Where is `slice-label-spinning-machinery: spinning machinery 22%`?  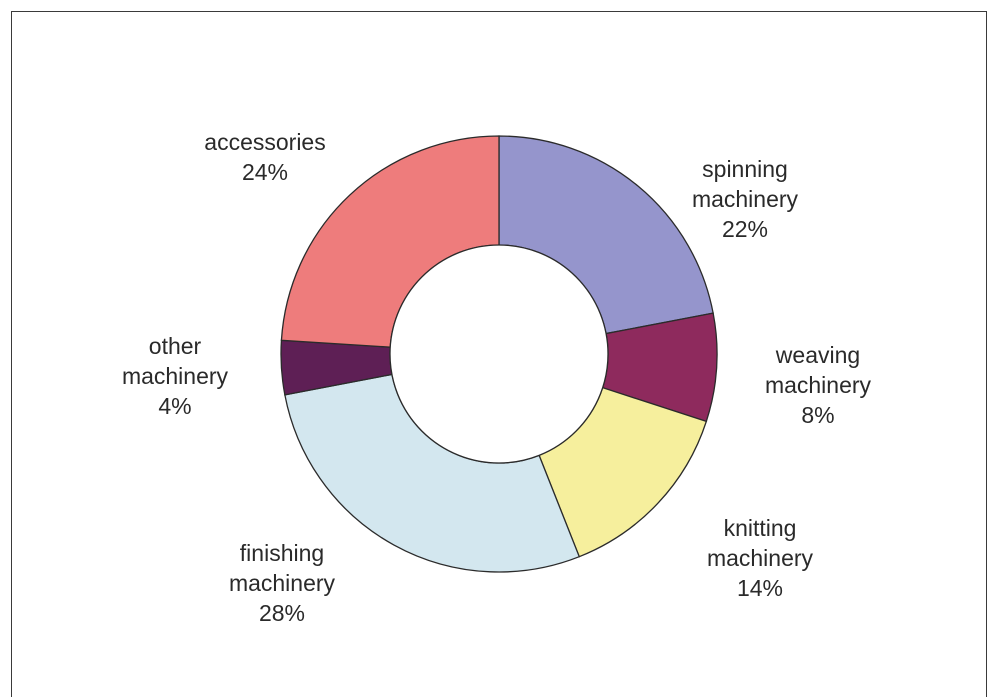
slice-label-spinning-machinery: spinning machinery 22% is located at coordinates (745, 199).